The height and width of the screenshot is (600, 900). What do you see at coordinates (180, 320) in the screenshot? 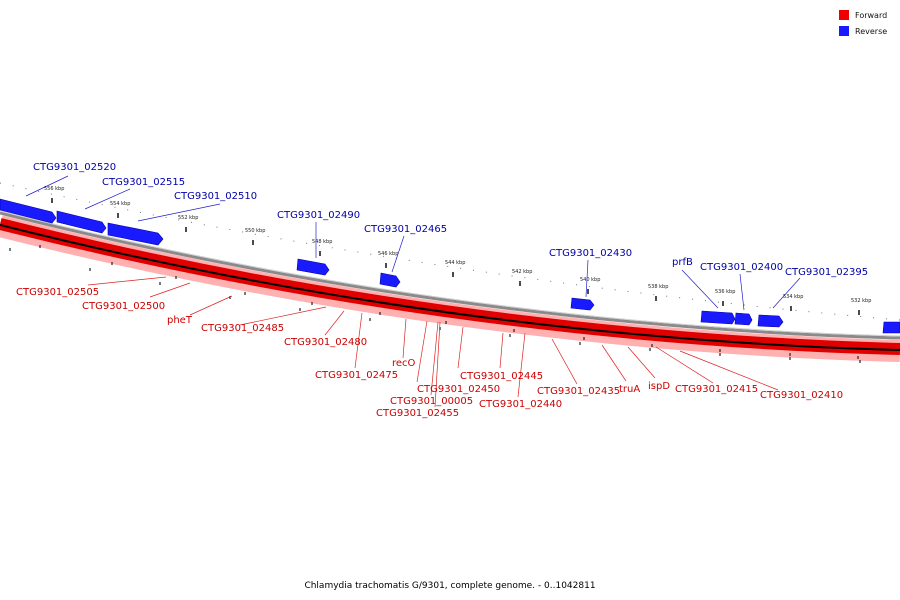
I see `gene-label-forward: pheT` at bounding box center [180, 320].